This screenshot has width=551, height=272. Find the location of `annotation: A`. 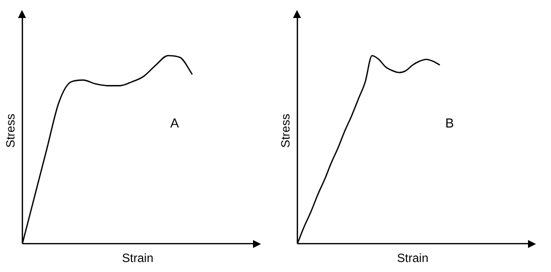

annotation: A is located at coordinates (175, 123).